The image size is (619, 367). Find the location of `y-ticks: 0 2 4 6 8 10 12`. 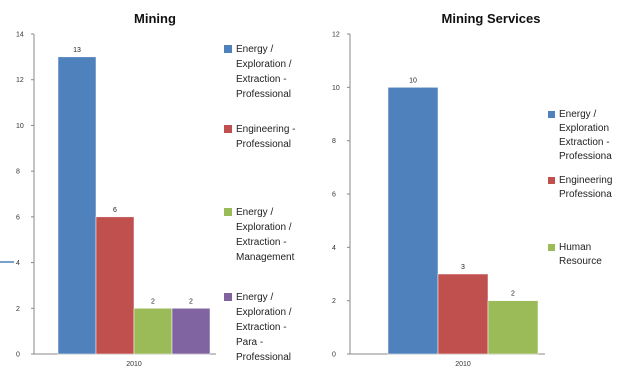

y-ticks: 0 2 4 6 8 10 12 is located at coordinates (341, 195).